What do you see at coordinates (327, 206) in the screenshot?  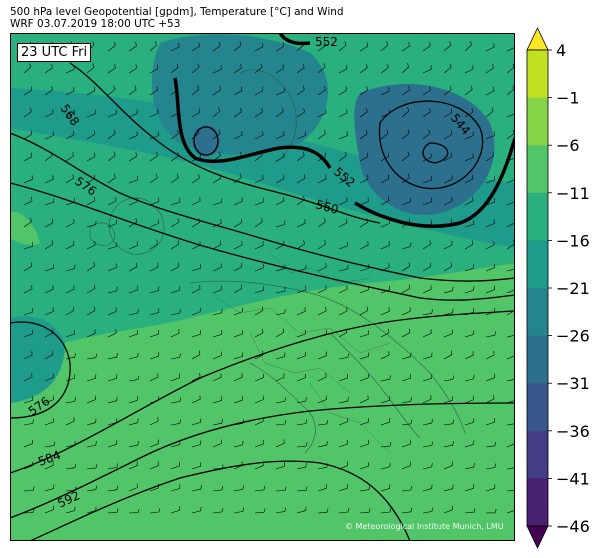 I see `contour-label: 560` at bounding box center [327, 206].